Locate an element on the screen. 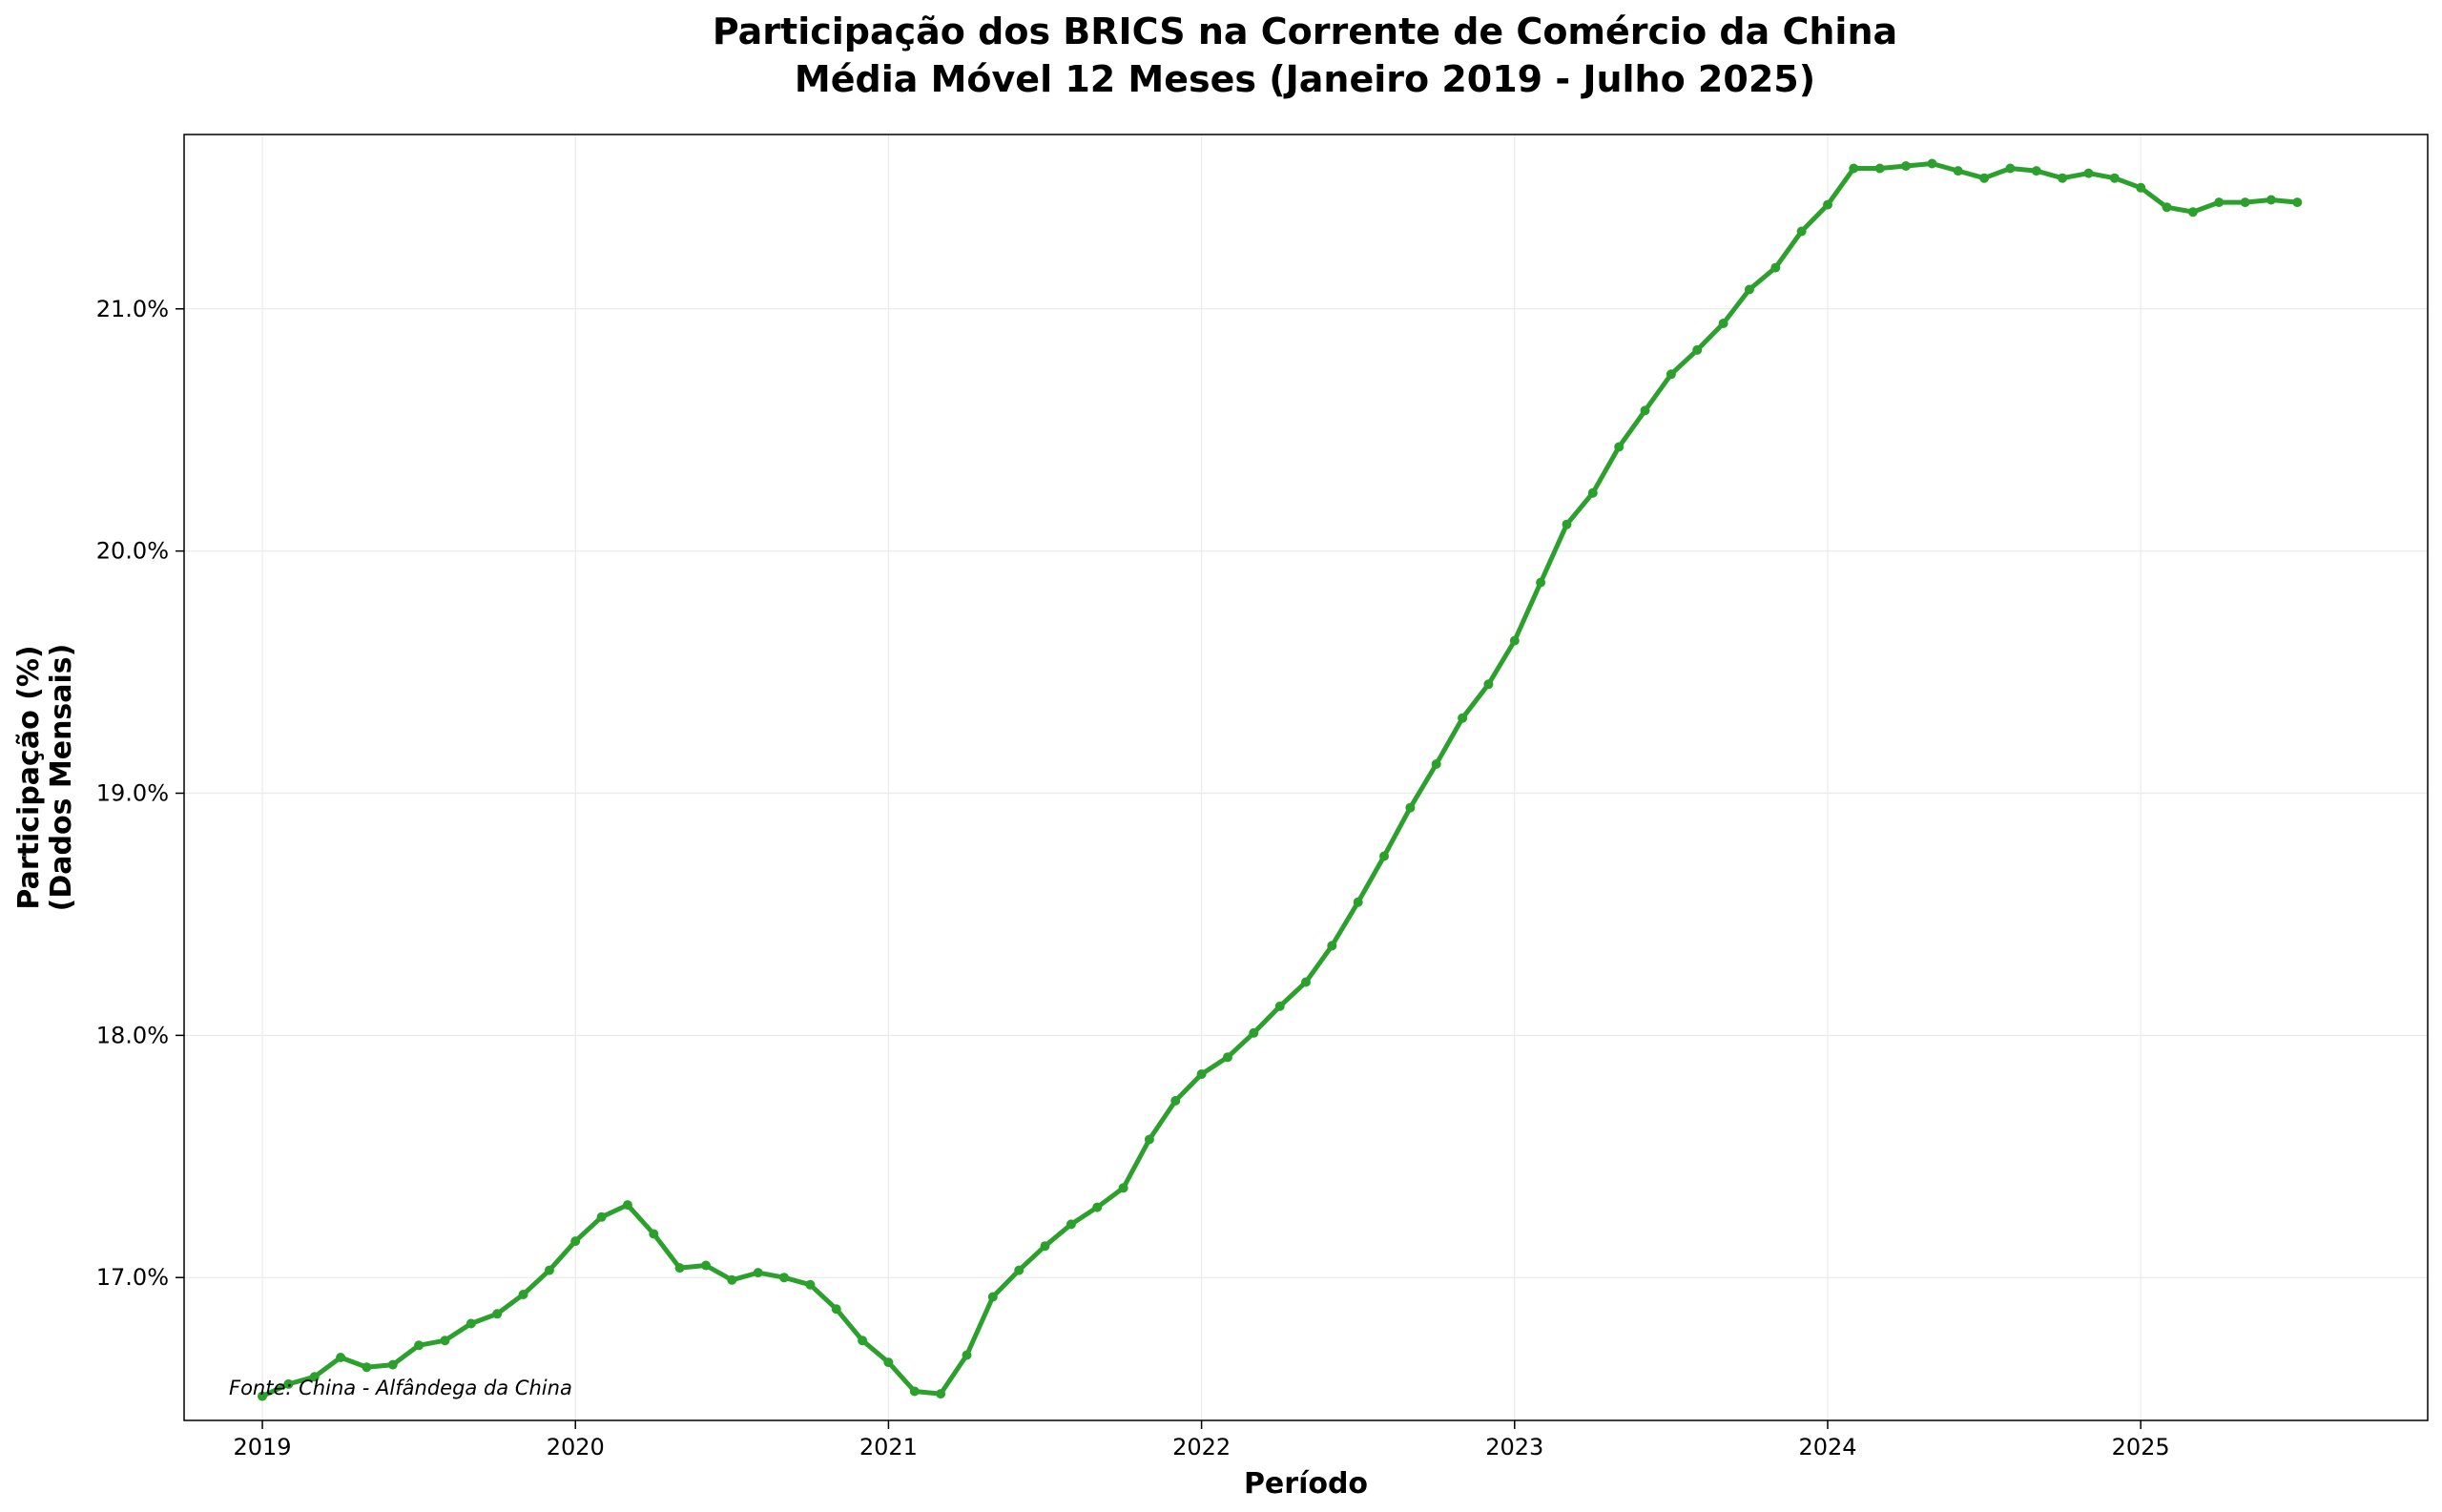 This screenshot has width=2442, height=1512. x-tick-label: 2023 is located at coordinates (1514, 1447).